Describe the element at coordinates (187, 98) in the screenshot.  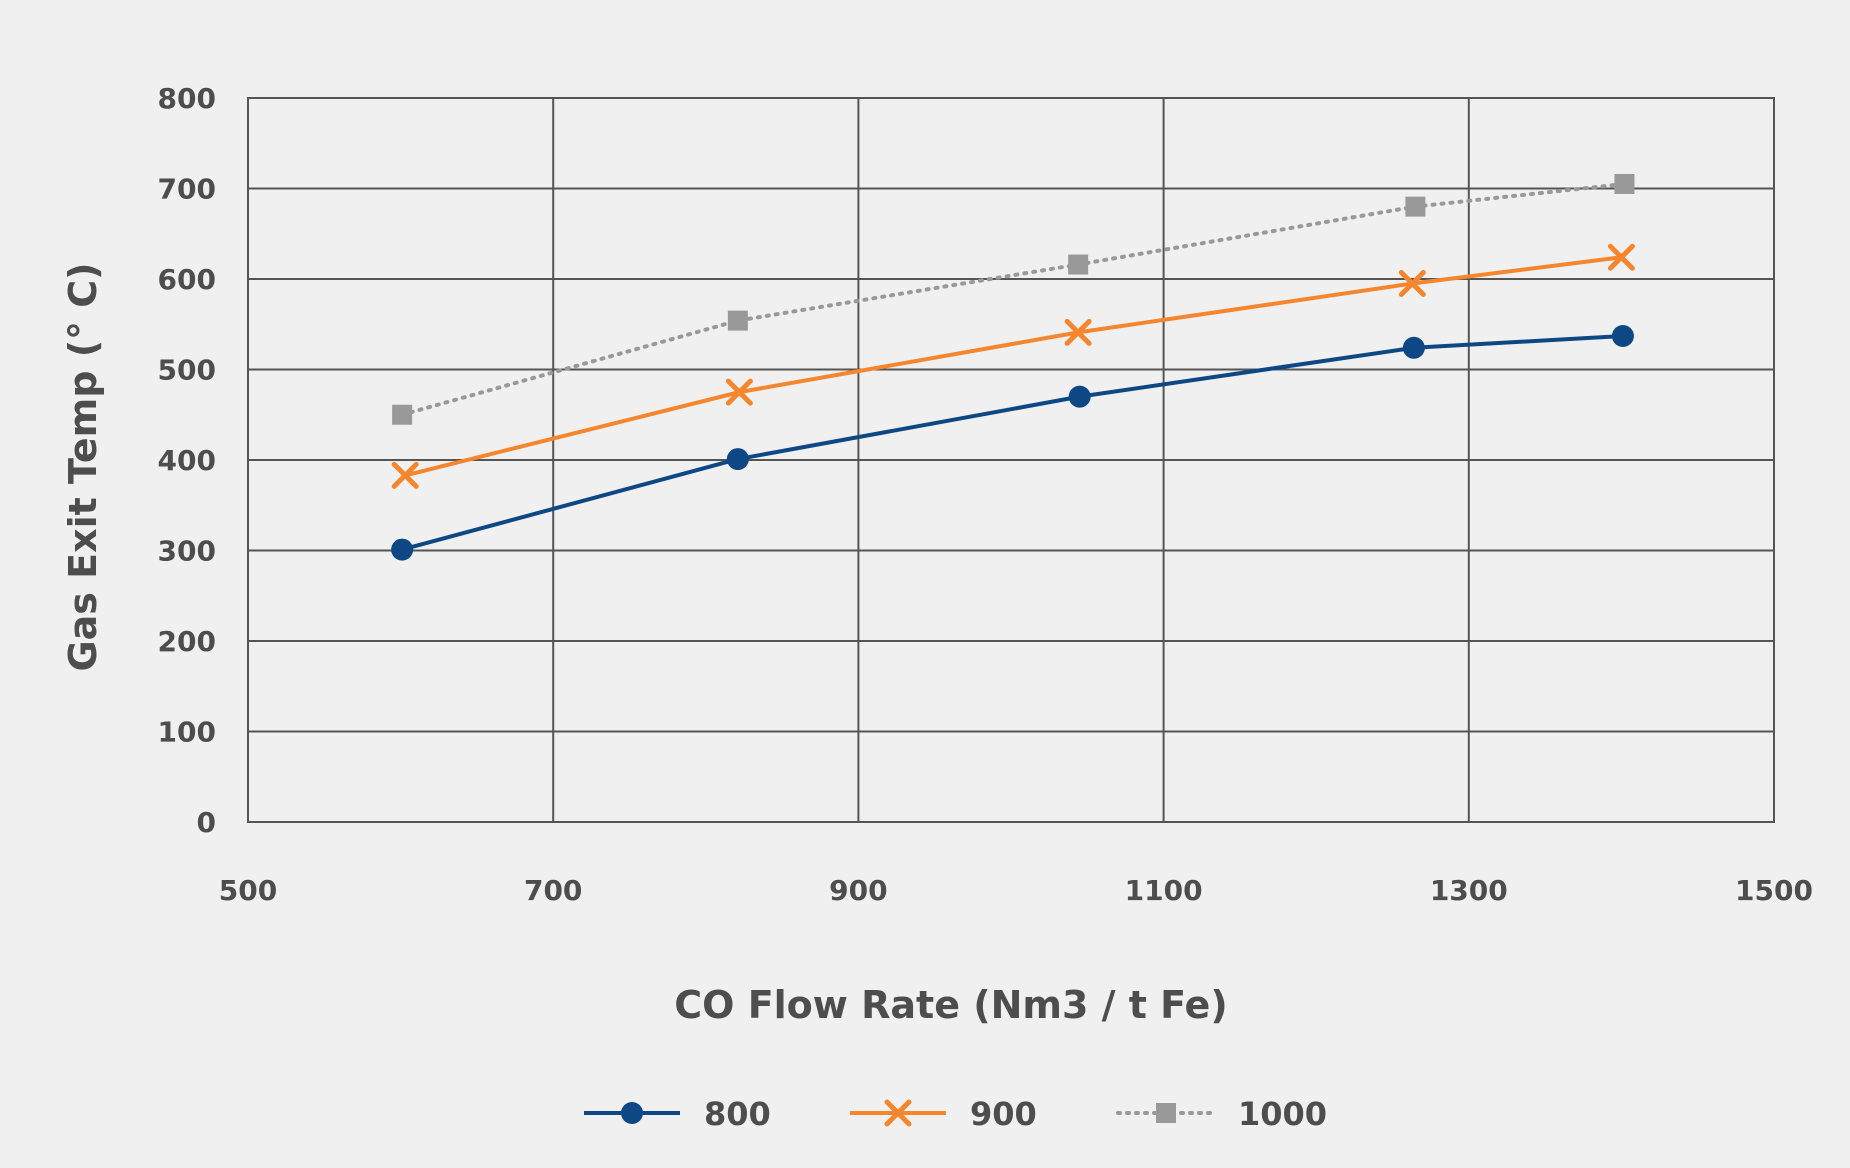
I see `y-tick-label: 800` at that location.